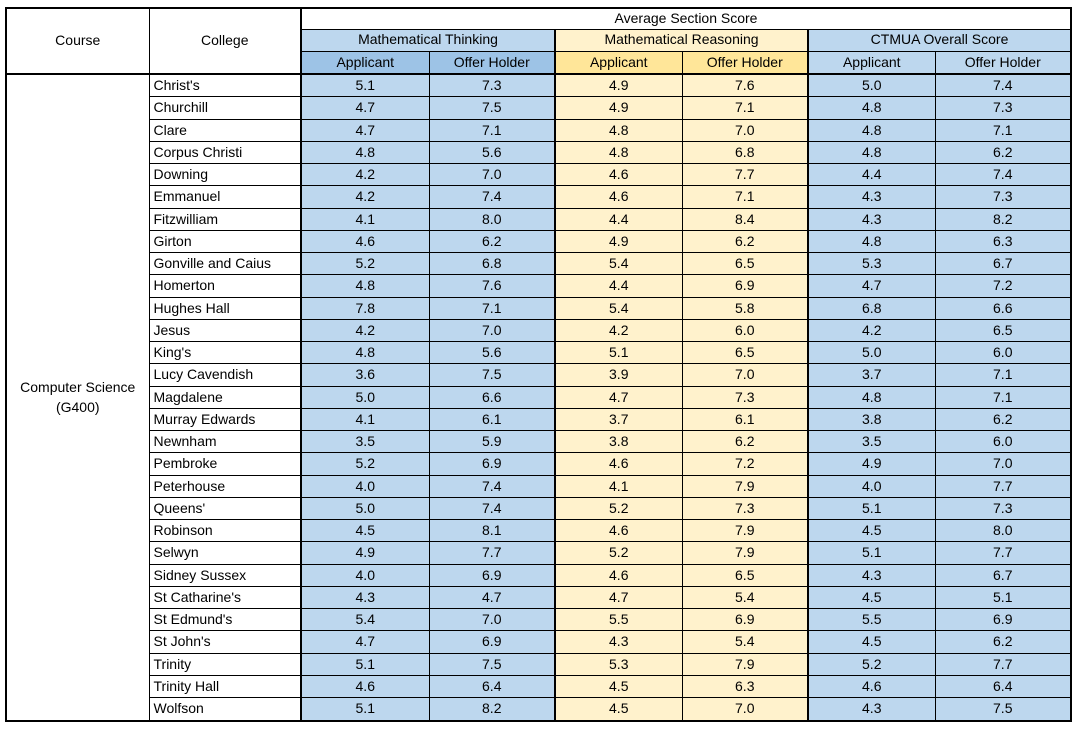  I want to click on mt-applicant-cell: 3.5, so click(365, 442).